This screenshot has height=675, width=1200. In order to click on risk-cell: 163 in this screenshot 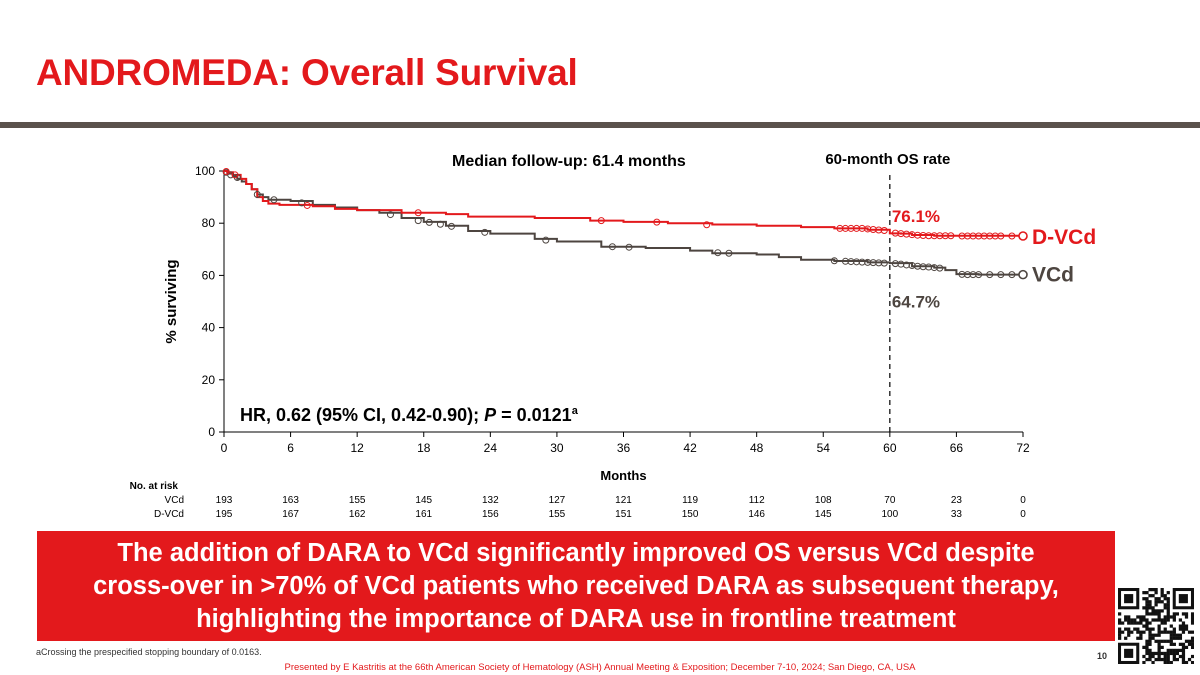, I will do `click(290, 500)`.